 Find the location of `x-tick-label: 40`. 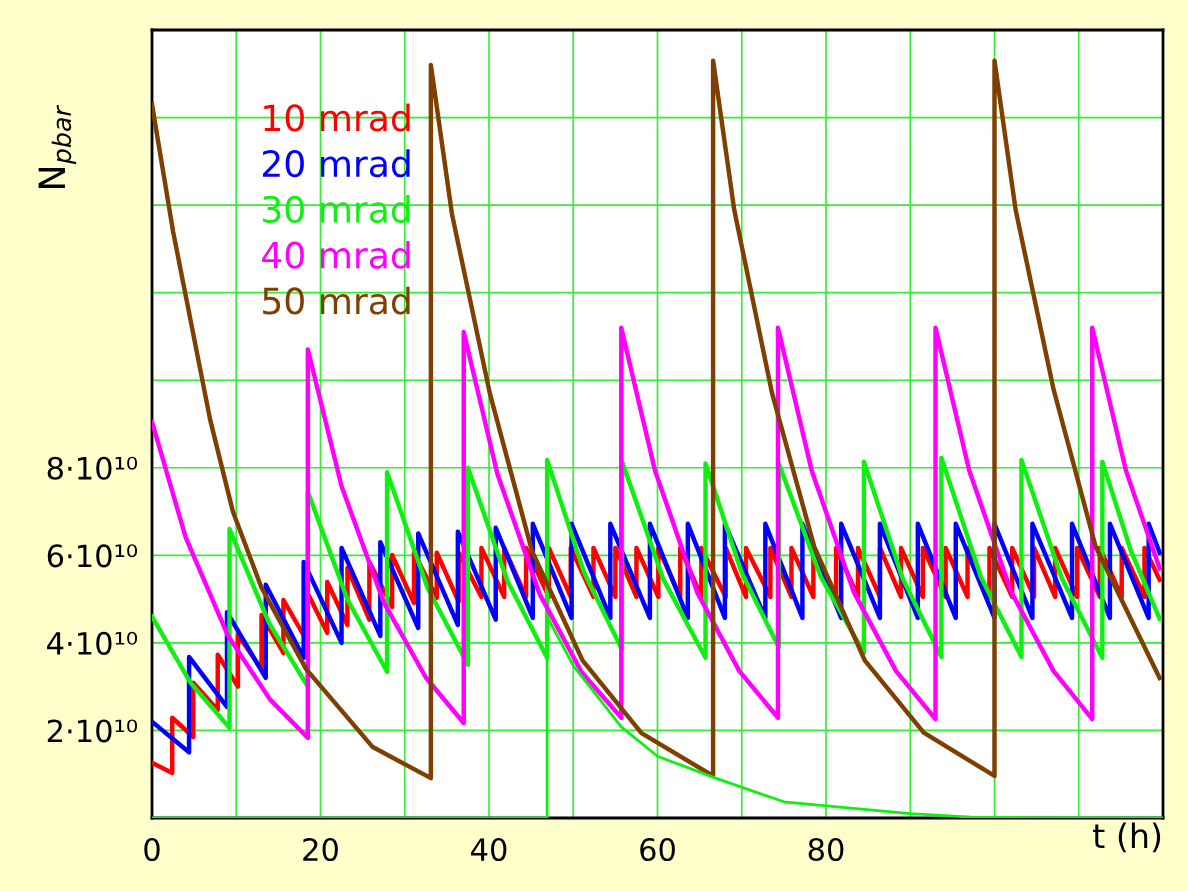

x-tick-label: 40 is located at coordinates (489, 849).